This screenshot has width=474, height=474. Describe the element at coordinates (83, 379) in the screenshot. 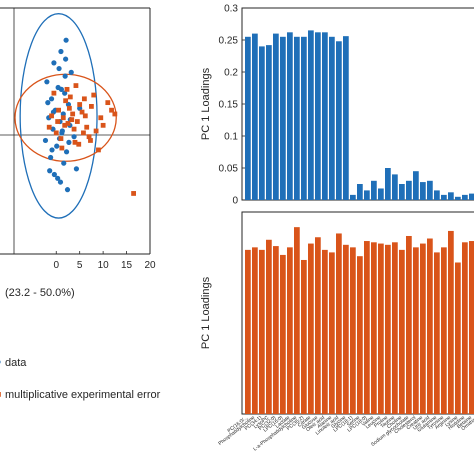

I see `legend: data multiplicative experimental error` at that location.